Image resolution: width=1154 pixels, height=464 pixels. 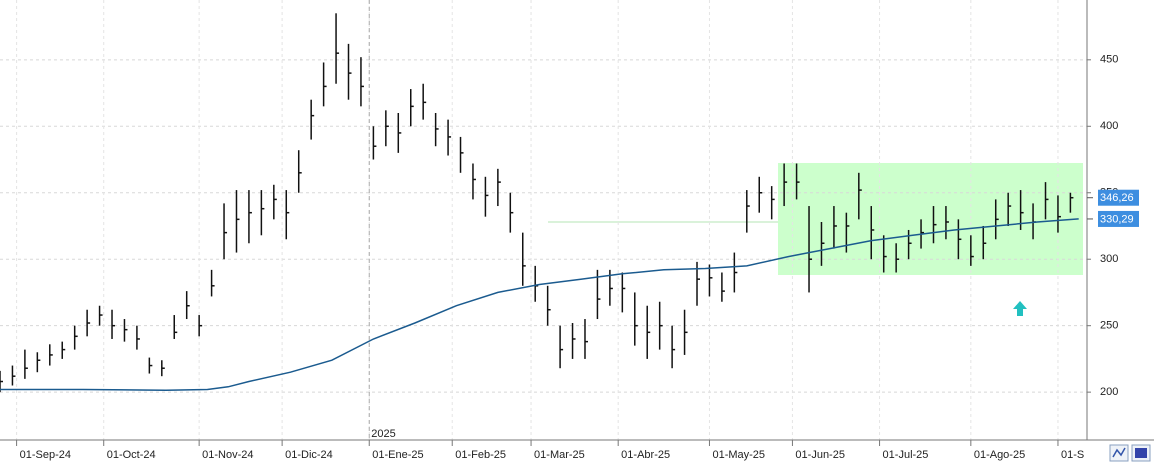 What do you see at coordinates (820, 455) in the screenshot?
I see `x-tick-label: 01-Jun-25` at bounding box center [820, 455].